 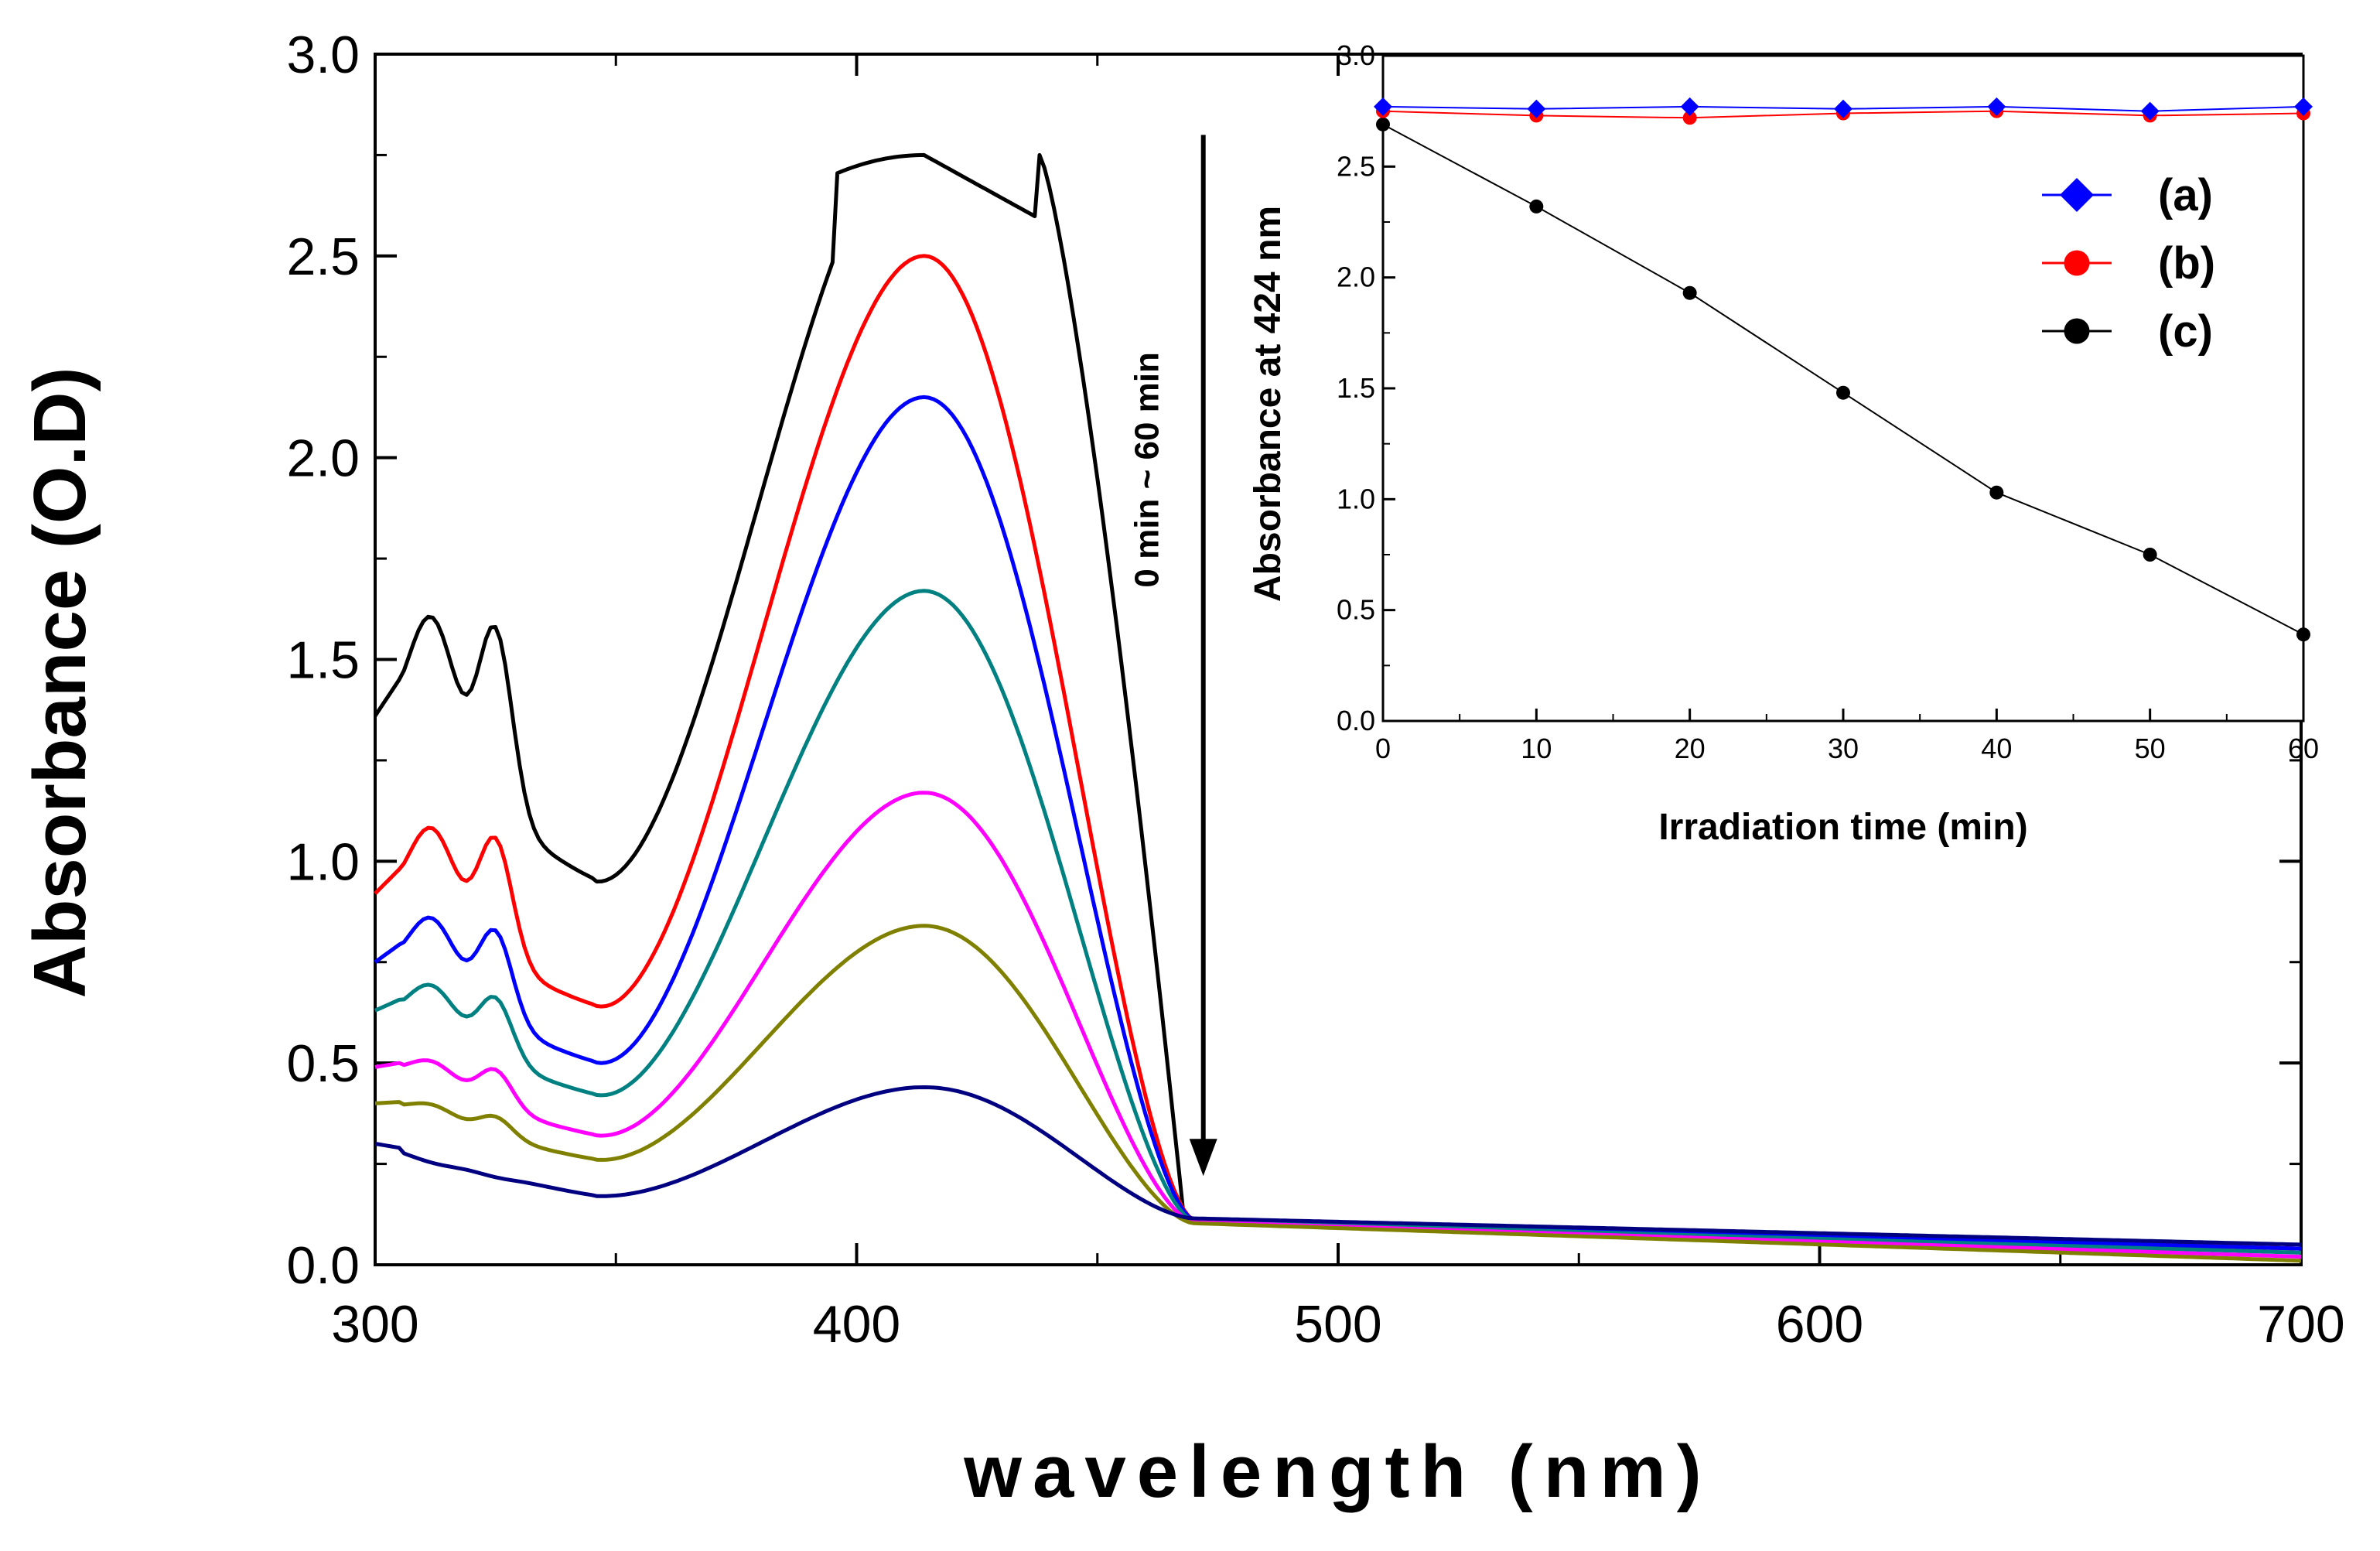 I want to click on main-x-tick-label: 500, so click(x=1338, y=1324).